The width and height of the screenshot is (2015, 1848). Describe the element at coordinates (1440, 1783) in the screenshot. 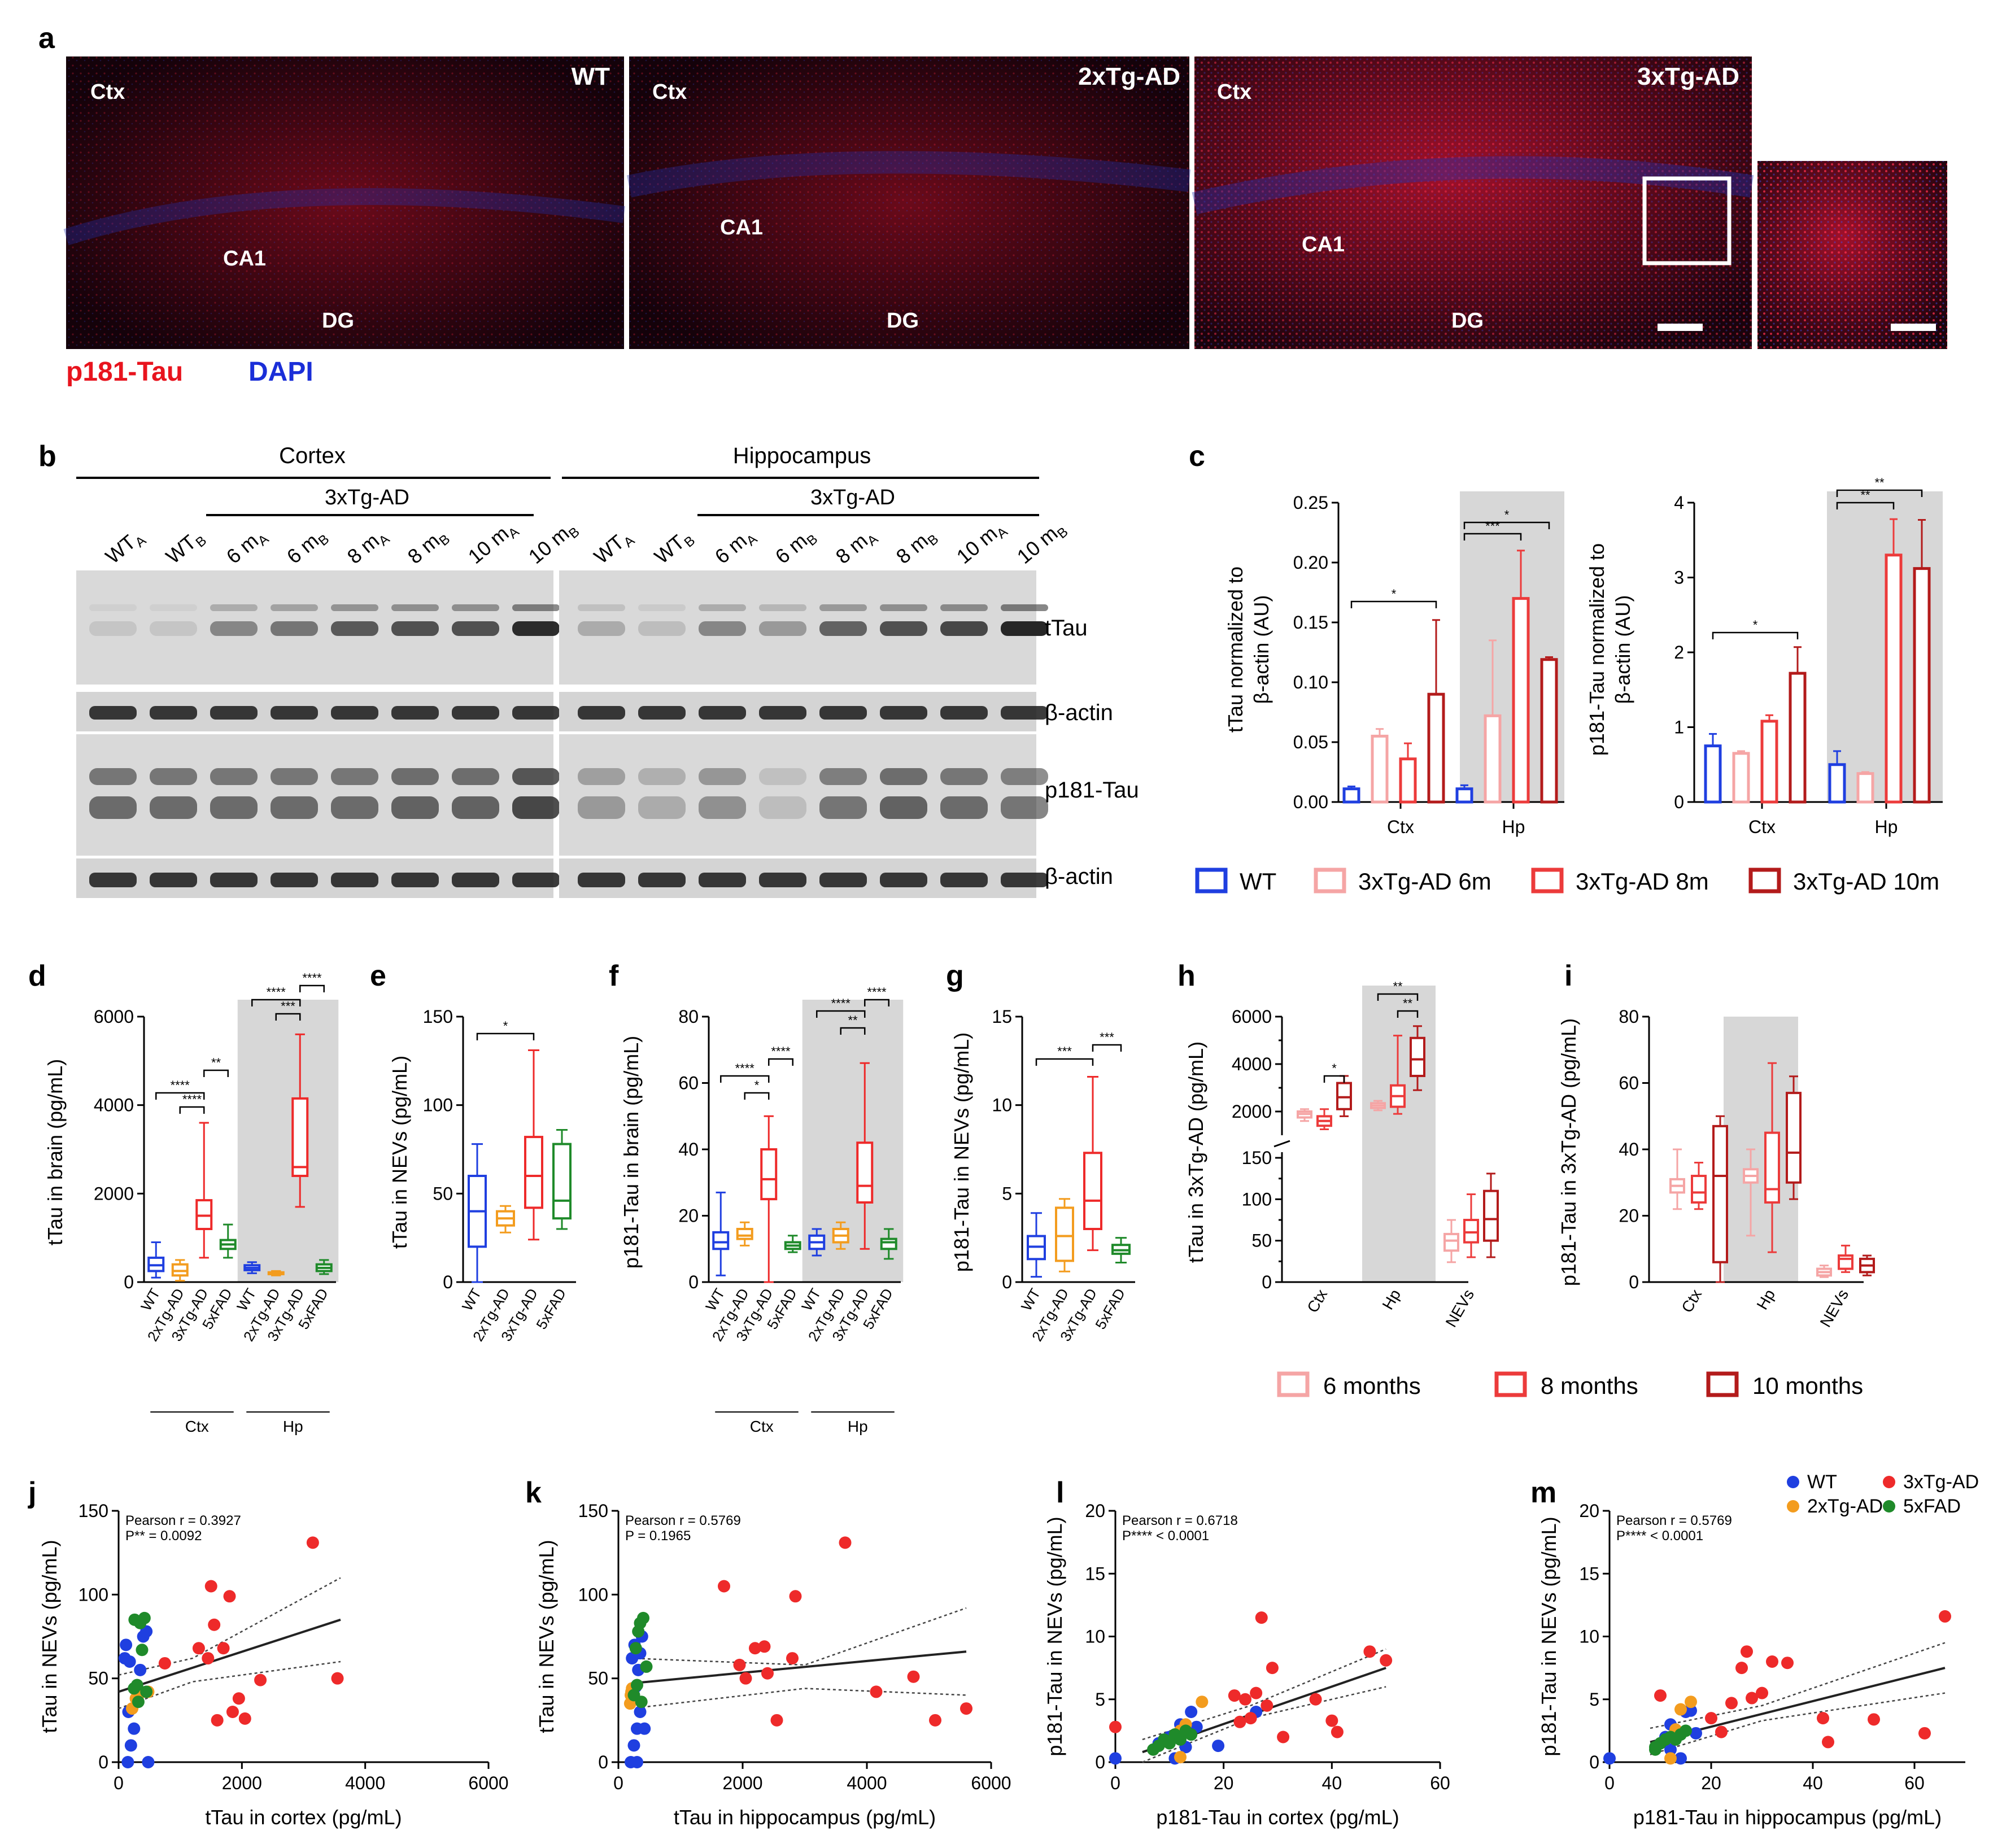

I see `x-tick-label: 60` at that location.